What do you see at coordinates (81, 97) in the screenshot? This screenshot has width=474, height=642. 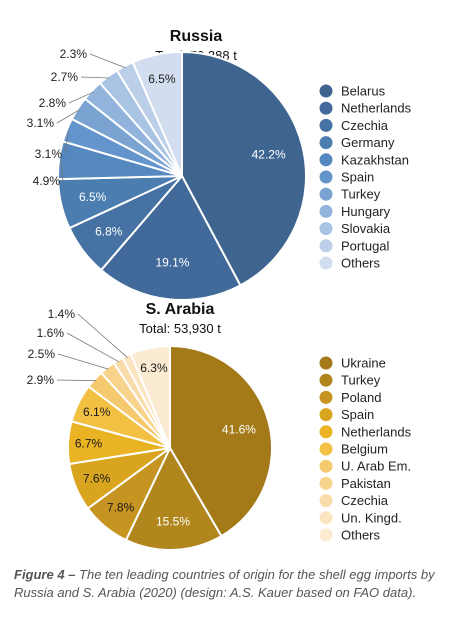 I see `russia-leader-line-hungary` at bounding box center [81, 97].